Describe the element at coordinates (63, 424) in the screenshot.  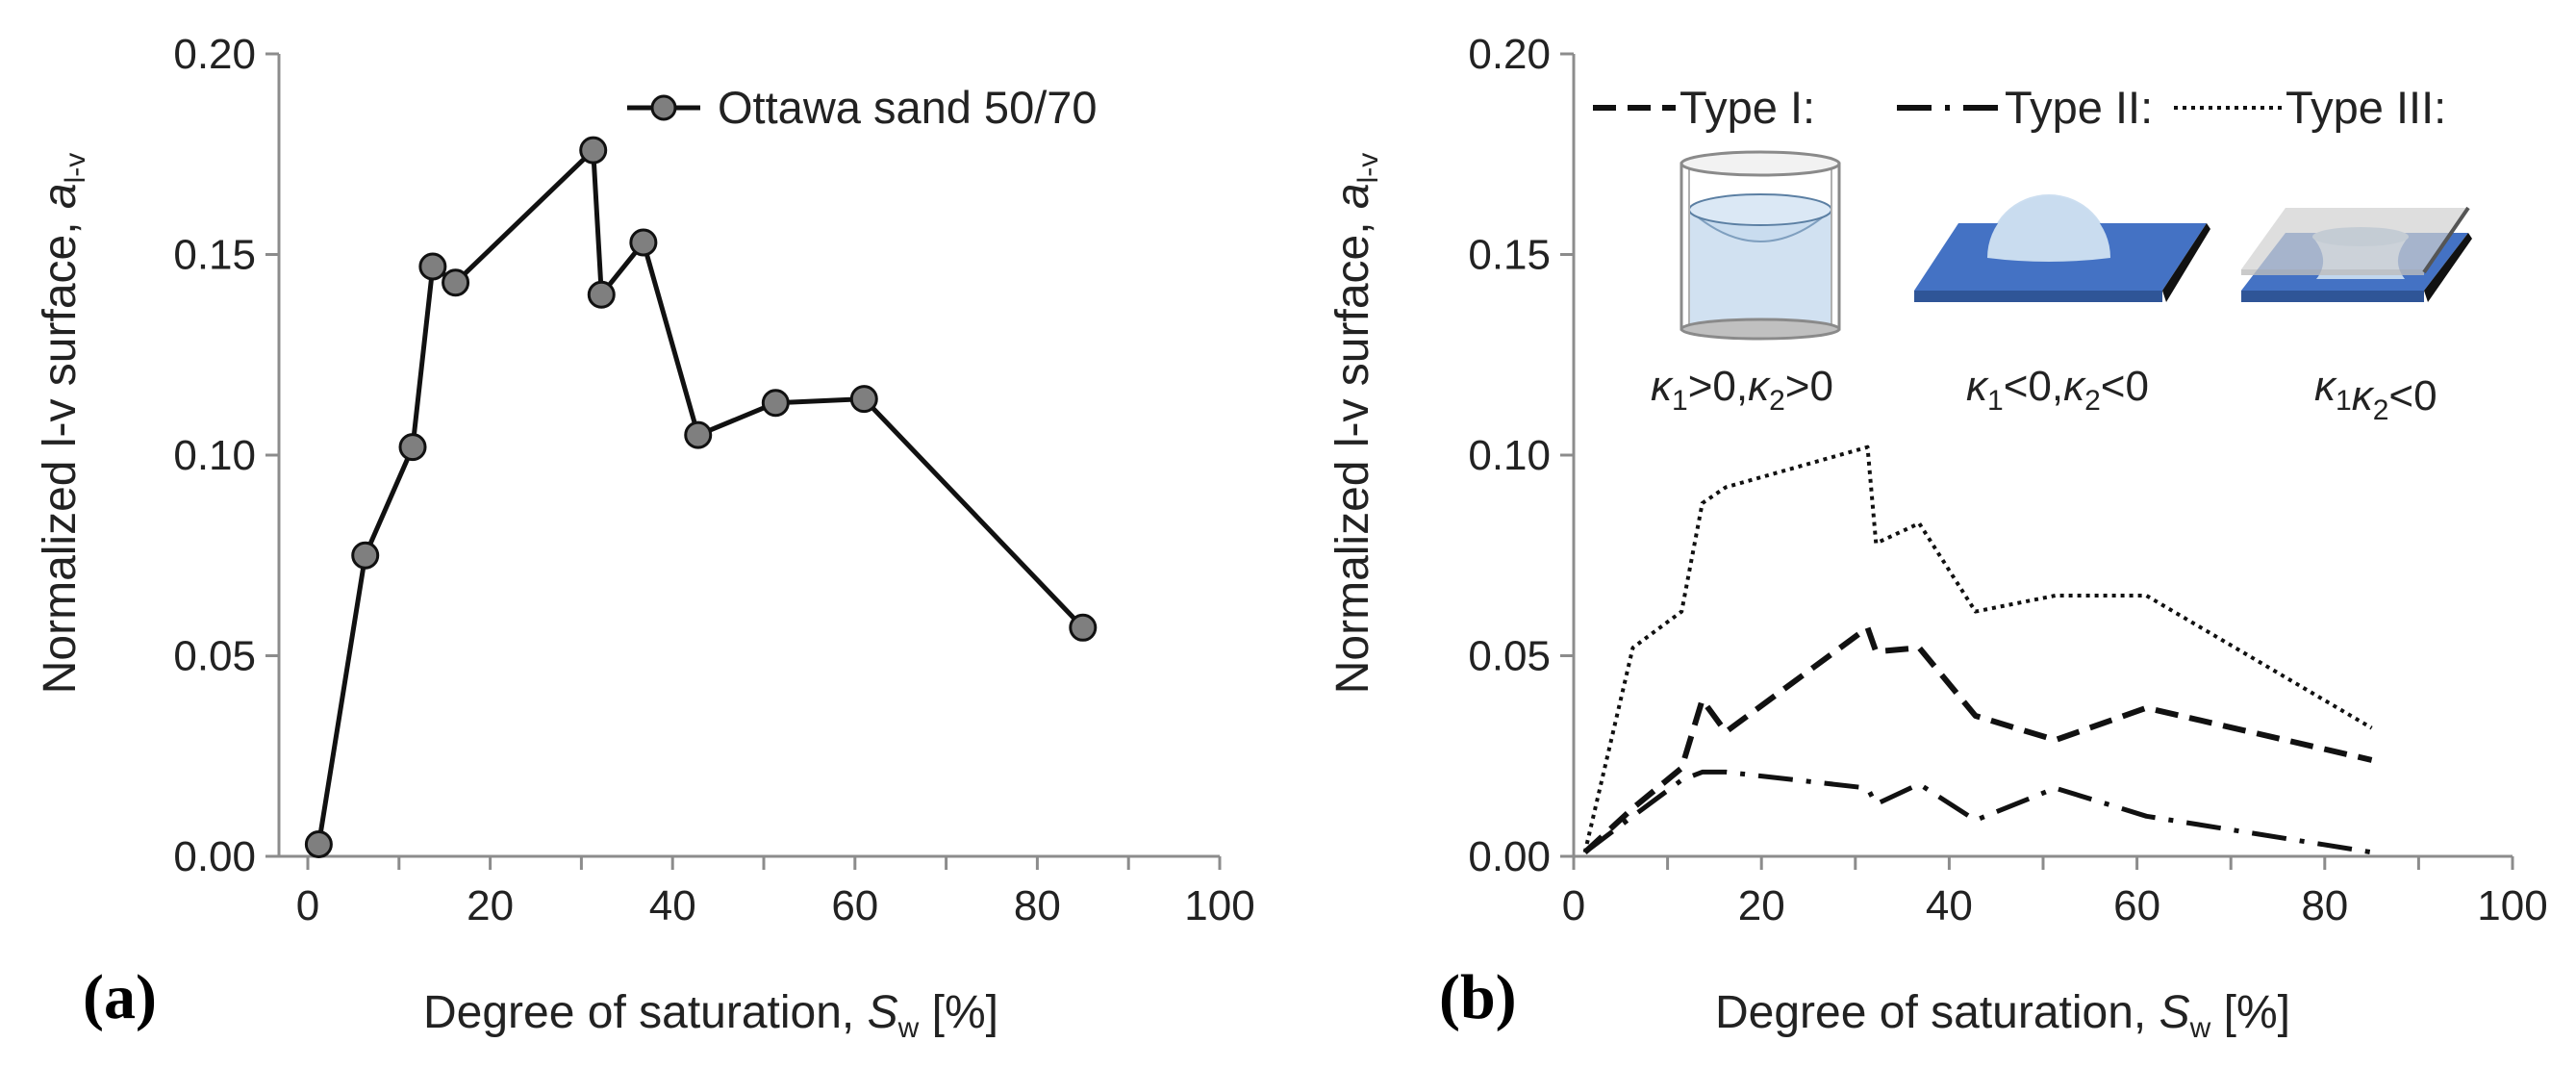
I see `panel-a-y-axis-title: Normalized l-v surface, al-v` at that location.